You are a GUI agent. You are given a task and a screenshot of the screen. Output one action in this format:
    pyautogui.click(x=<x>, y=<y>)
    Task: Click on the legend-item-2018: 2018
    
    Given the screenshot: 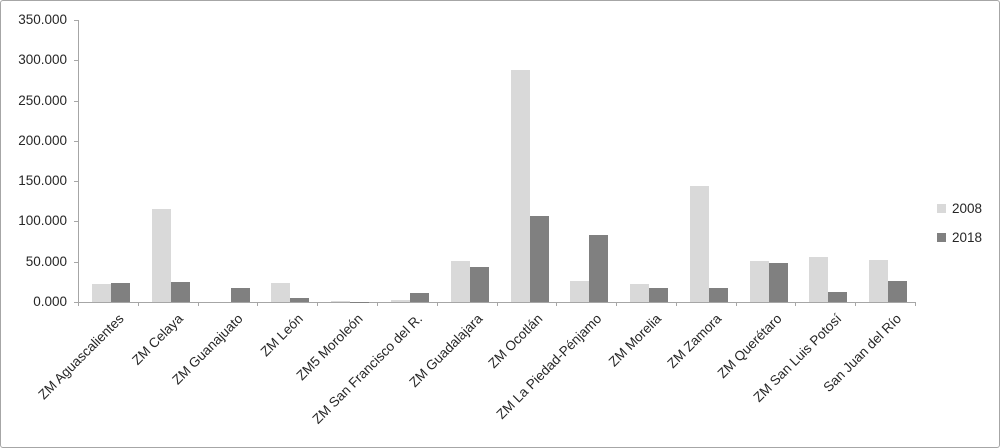 What is the action you would take?
    pyautogui.click(x=959, y=237)
    